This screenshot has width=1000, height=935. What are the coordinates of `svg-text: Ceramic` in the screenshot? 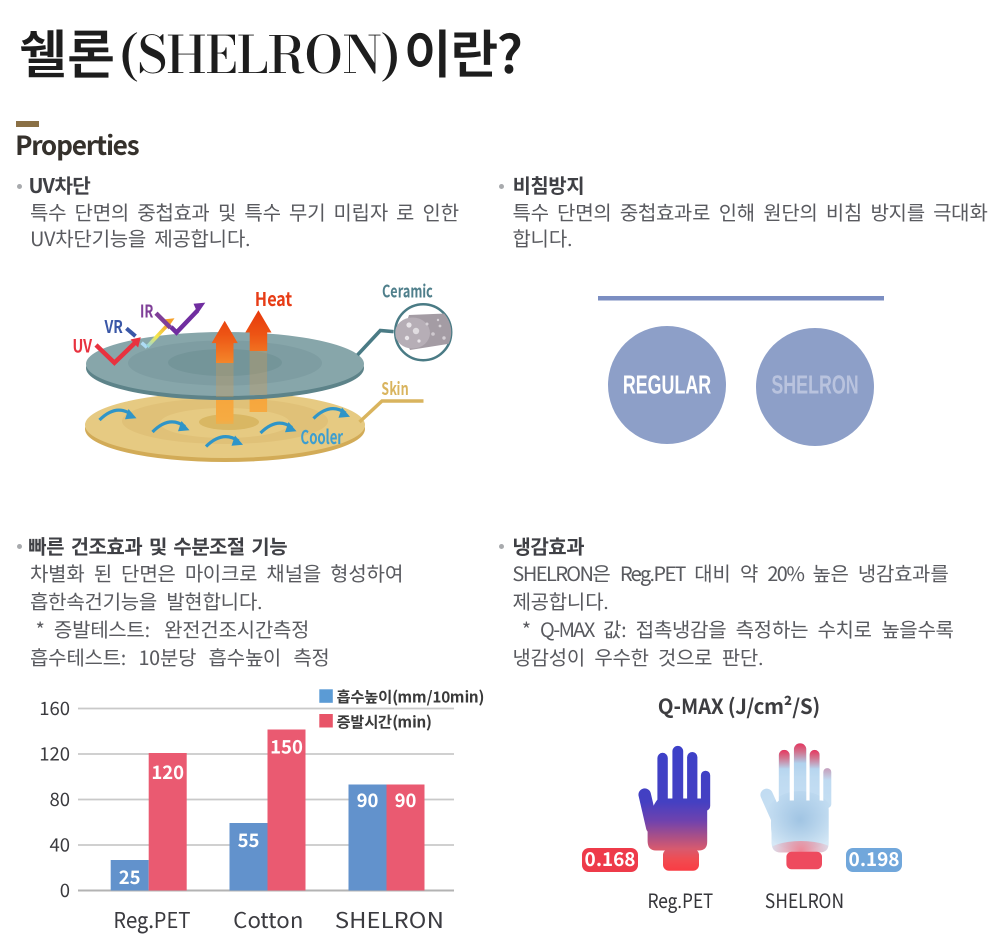 It's located at (407, 290).